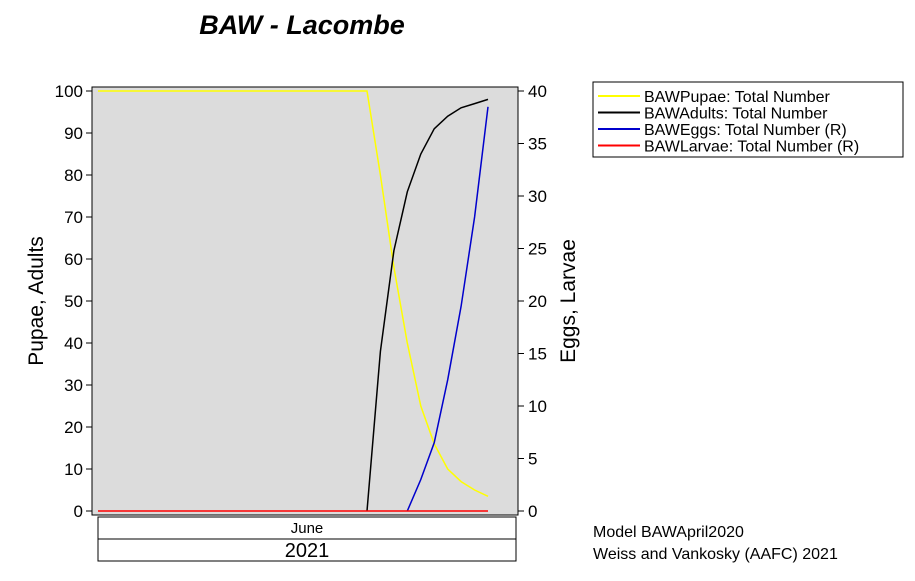 This screenshot has width=915, height=581. I want to click on left-tick-label: 70, so click(73, 217).